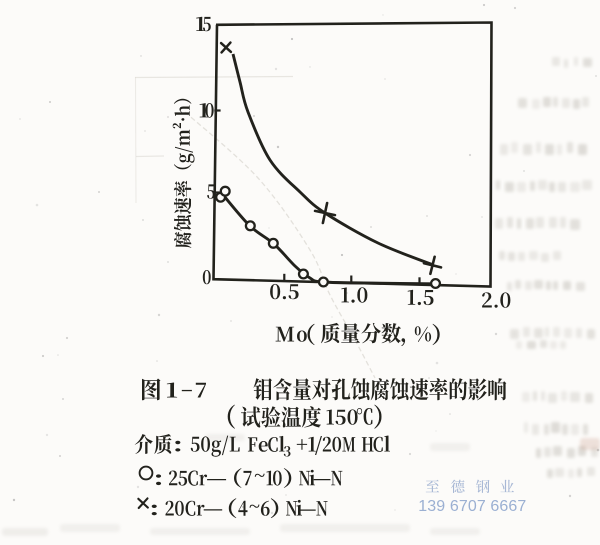  Describe the element at coordinates (472, 506) in the screenshot. I see `svg-text: 139 6707 6667` at that location.